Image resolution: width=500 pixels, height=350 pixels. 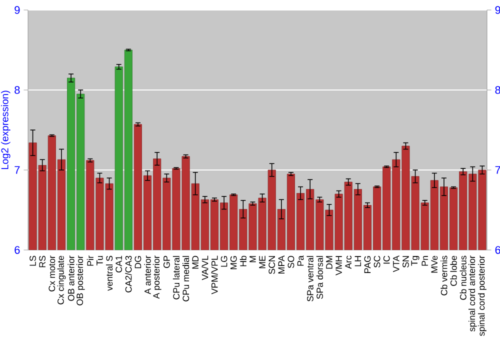 I want to click on x-tick-label: Pir, so click(x=90, y=261).